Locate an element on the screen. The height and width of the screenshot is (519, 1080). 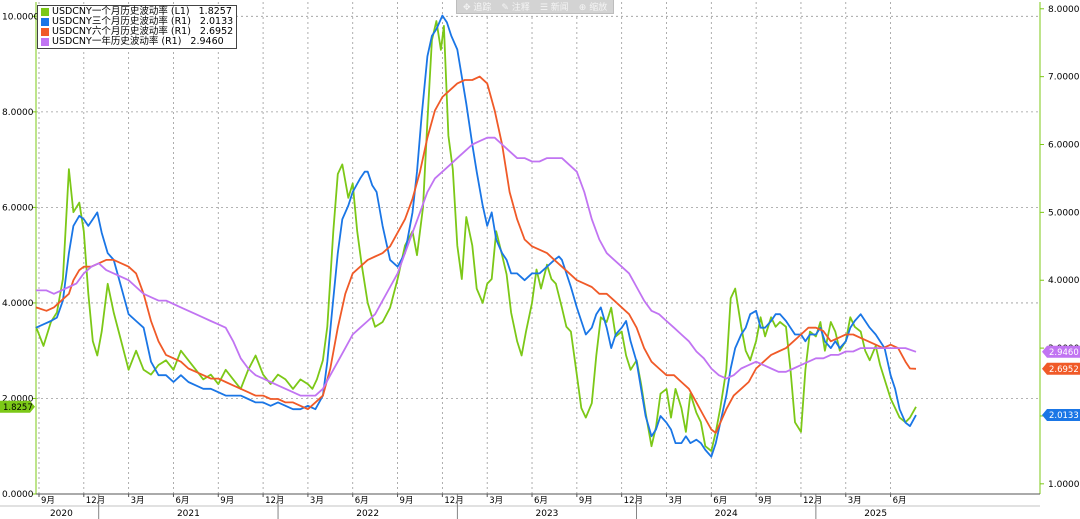
chart-toolbar: ✥ 追踪 ✎ 注释 ☰ 新闻 ⊕ 缩放 is located at coordinates (535, 7).